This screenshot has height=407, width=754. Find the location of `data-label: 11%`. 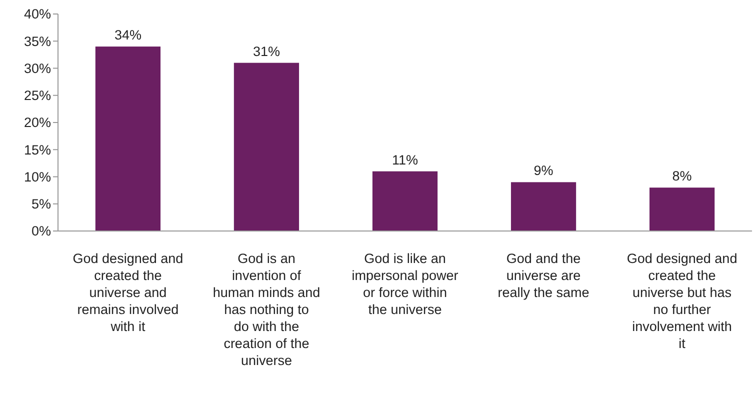

data-label: 11% is located at coordinates (405, 160).